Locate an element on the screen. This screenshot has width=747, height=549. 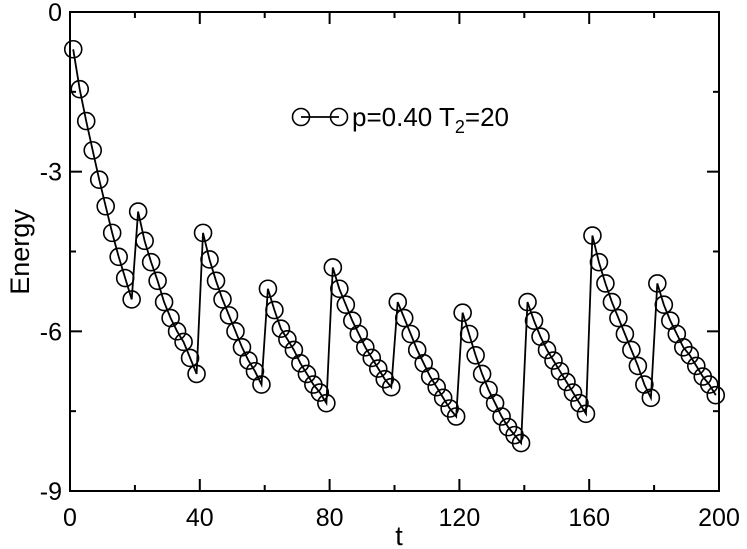
legend-entry-label: p=0.40 T2=20 is located at coordinates (430, 119).